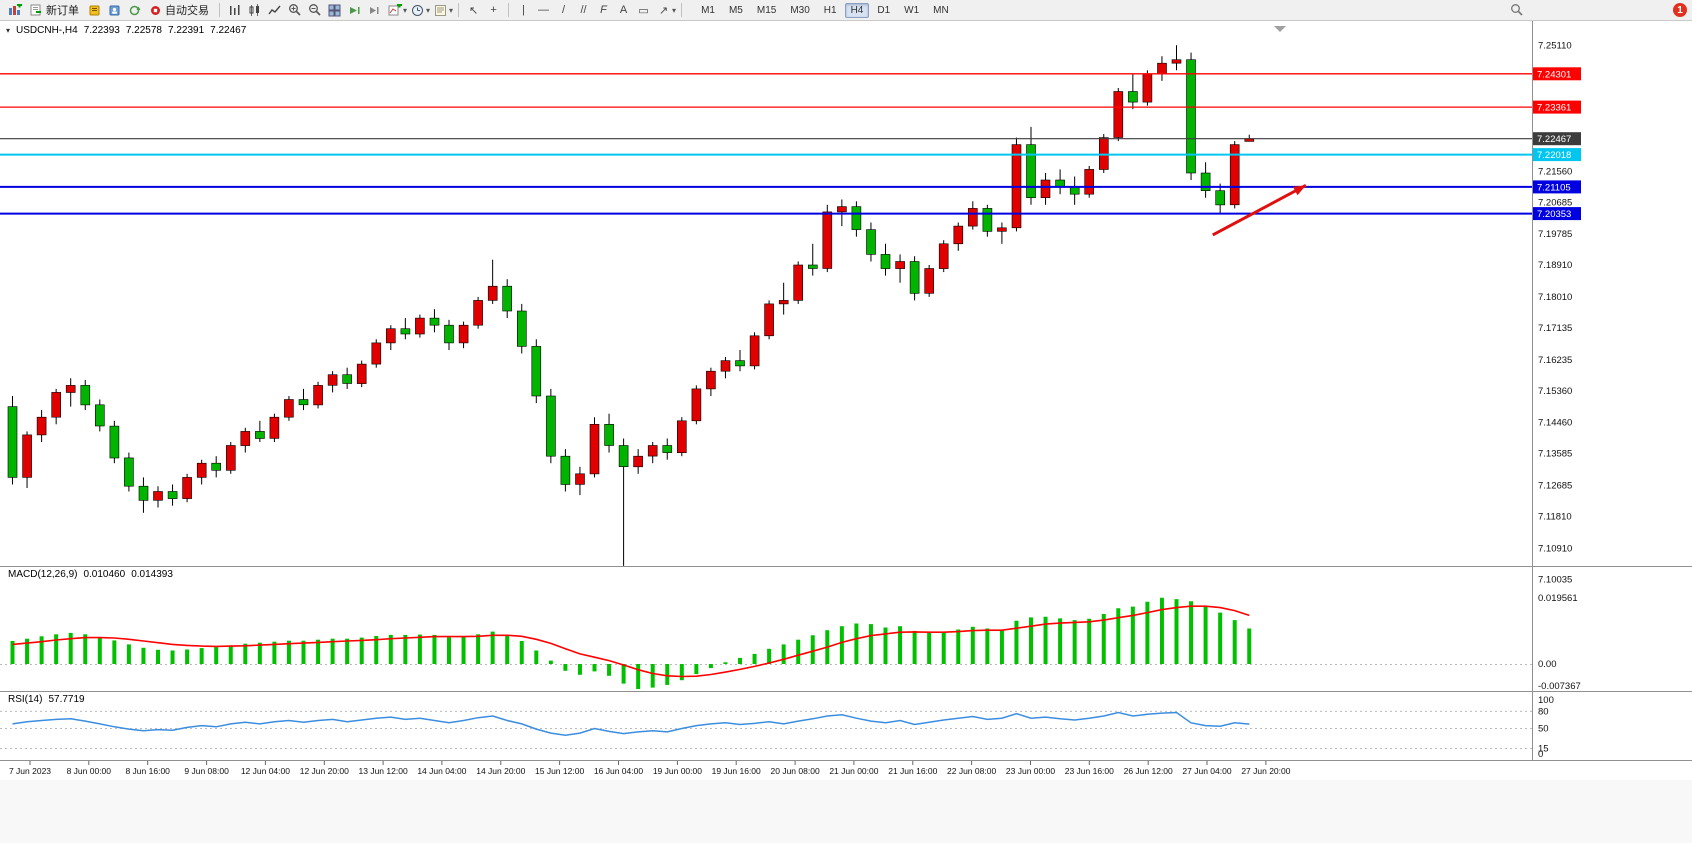  I want to click on timeframes-dropdown-caret: ▾, so click(428, 10).